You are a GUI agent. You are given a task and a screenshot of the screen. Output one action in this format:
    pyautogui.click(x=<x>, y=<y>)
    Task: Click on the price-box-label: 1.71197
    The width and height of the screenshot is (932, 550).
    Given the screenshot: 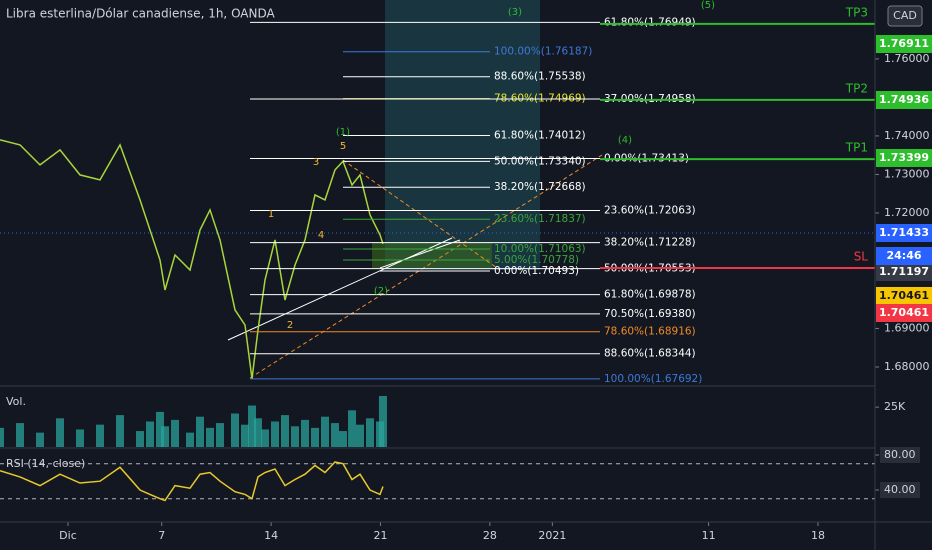 What is the action you would take?
    pyautogui.click(x=904, y=271)
    